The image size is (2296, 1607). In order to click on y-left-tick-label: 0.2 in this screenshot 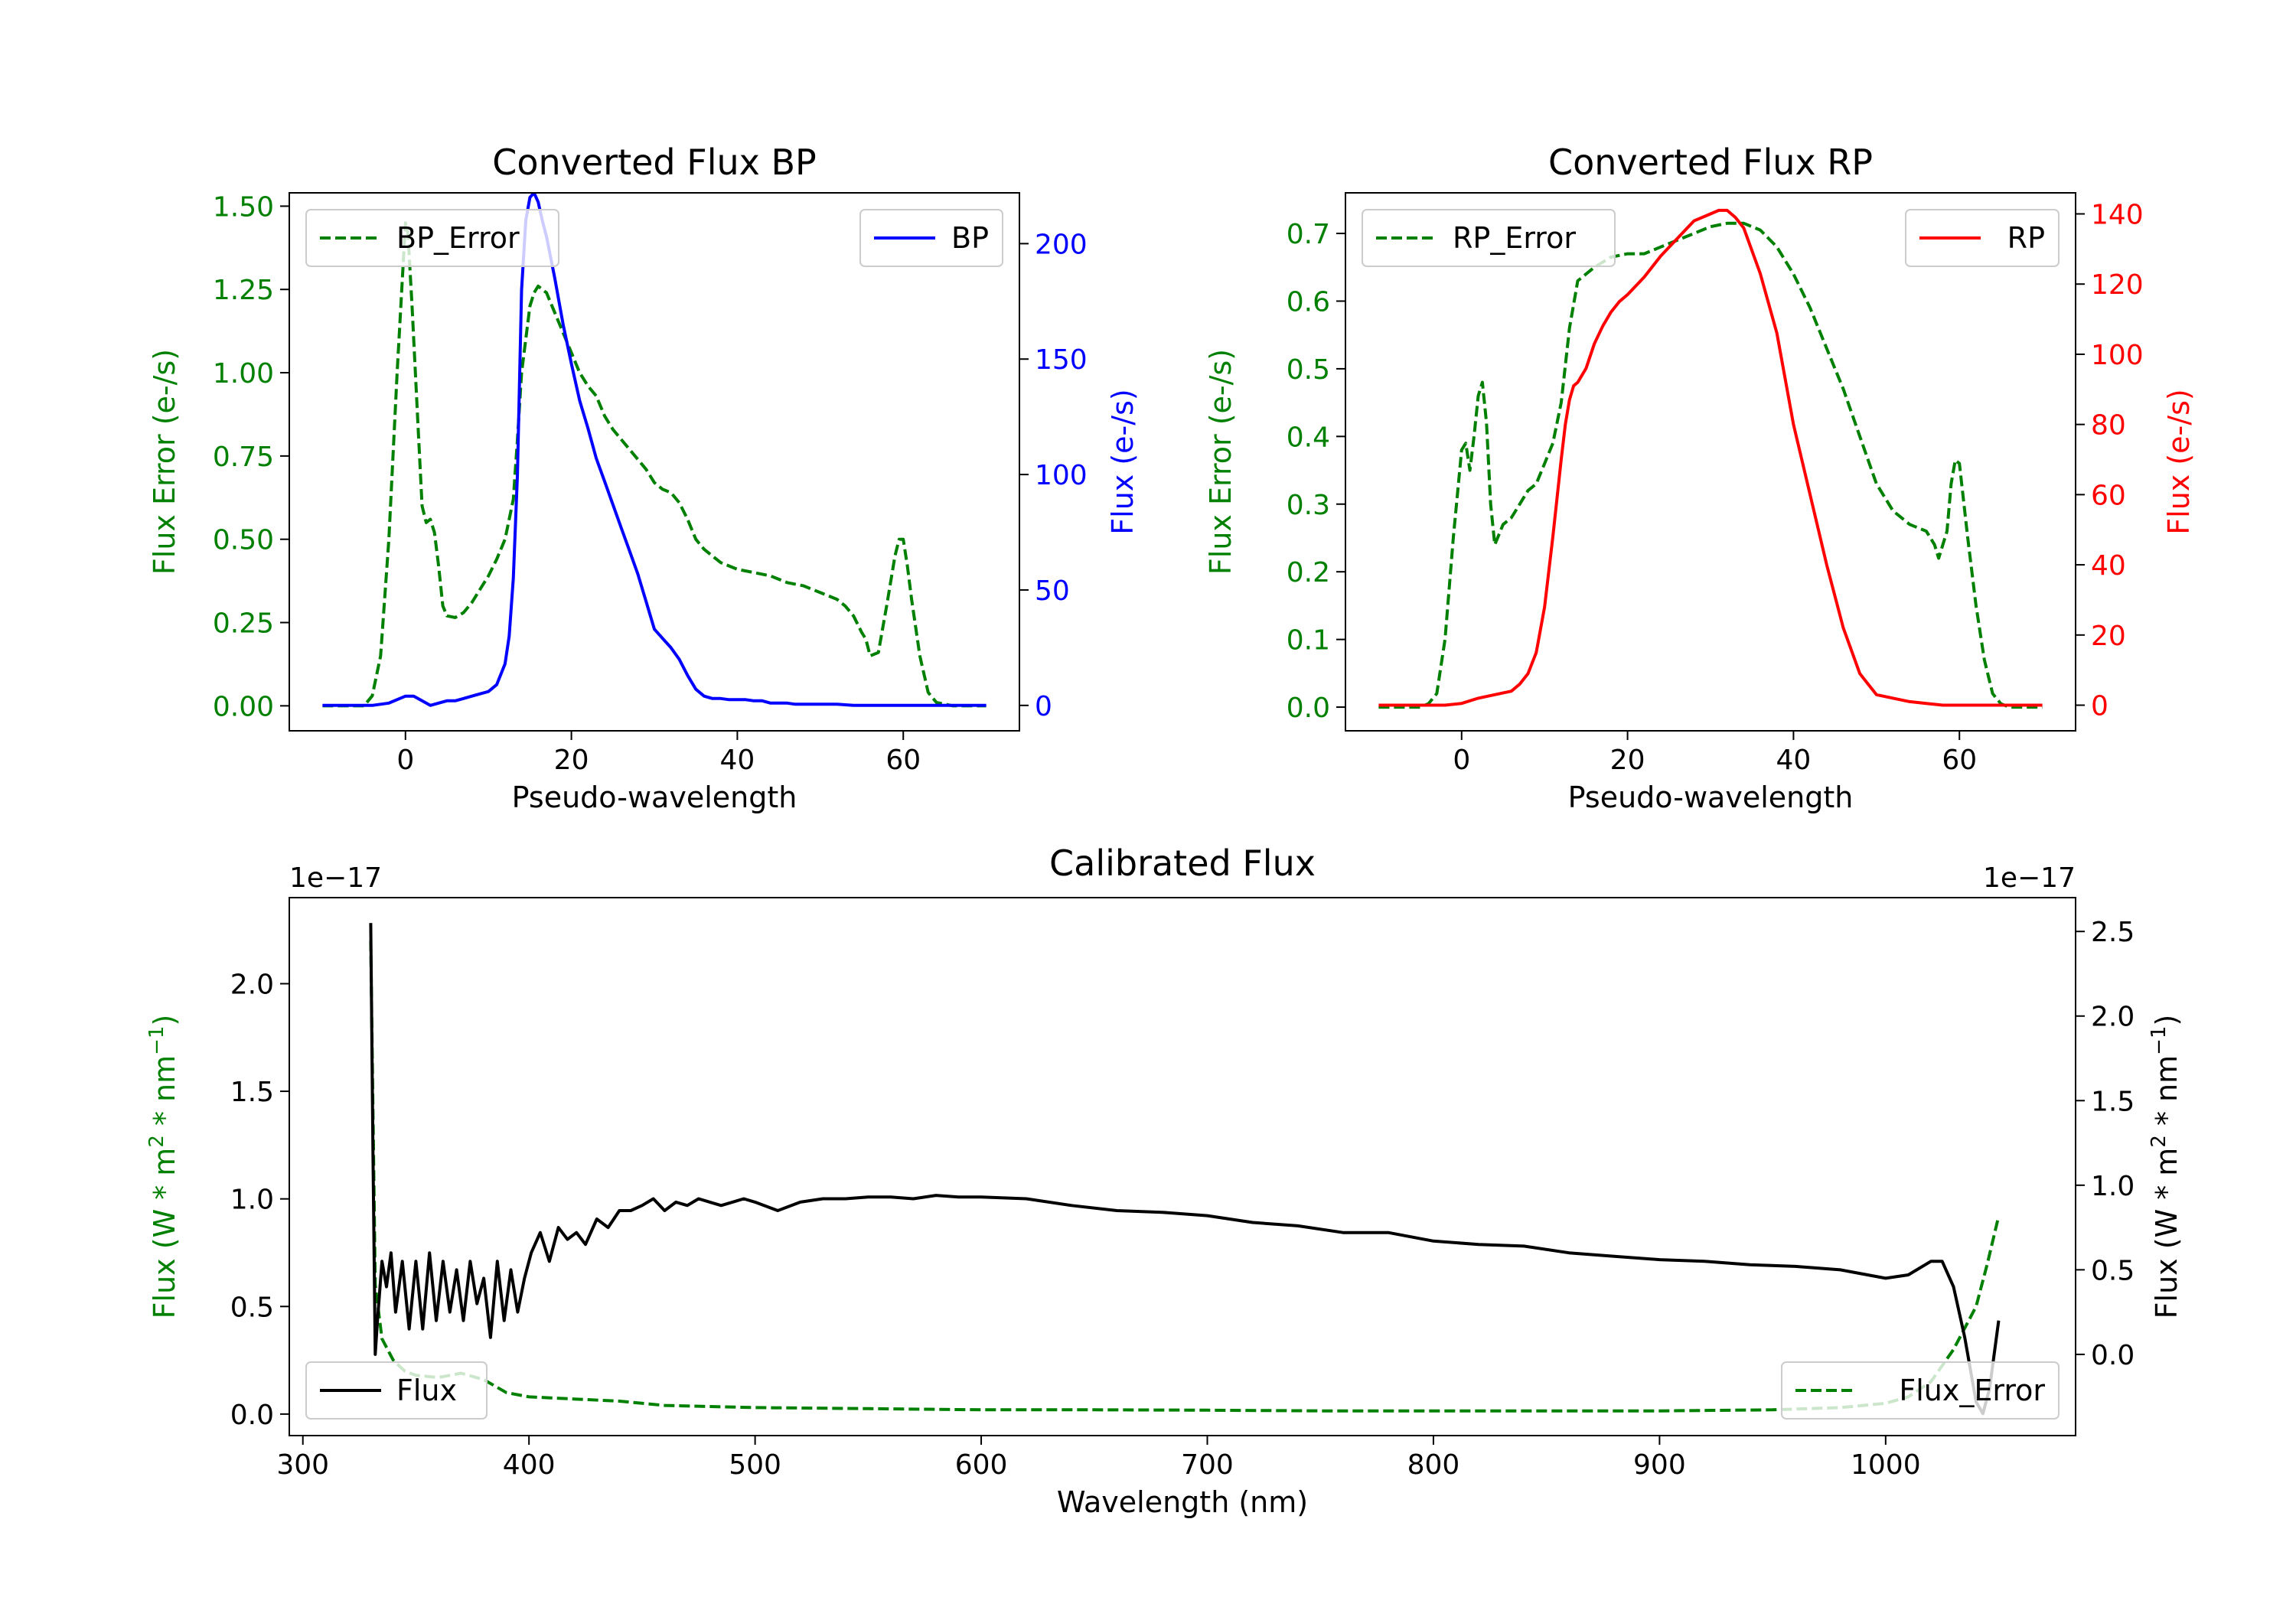, I will do `click(1308, 572)`.